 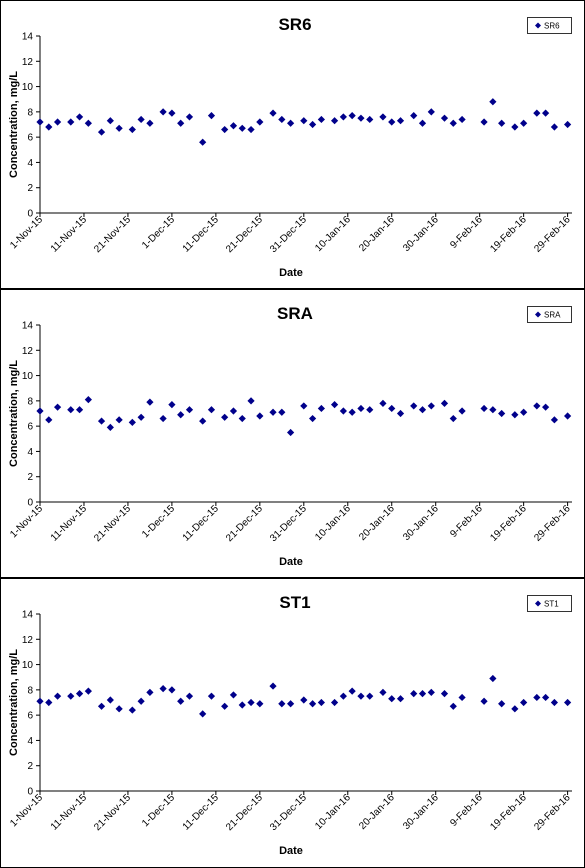 What do you see at coordinates (28, 326) in the screenshot?
I see `y-tick-label: 14` at bounding box center [28, 326].